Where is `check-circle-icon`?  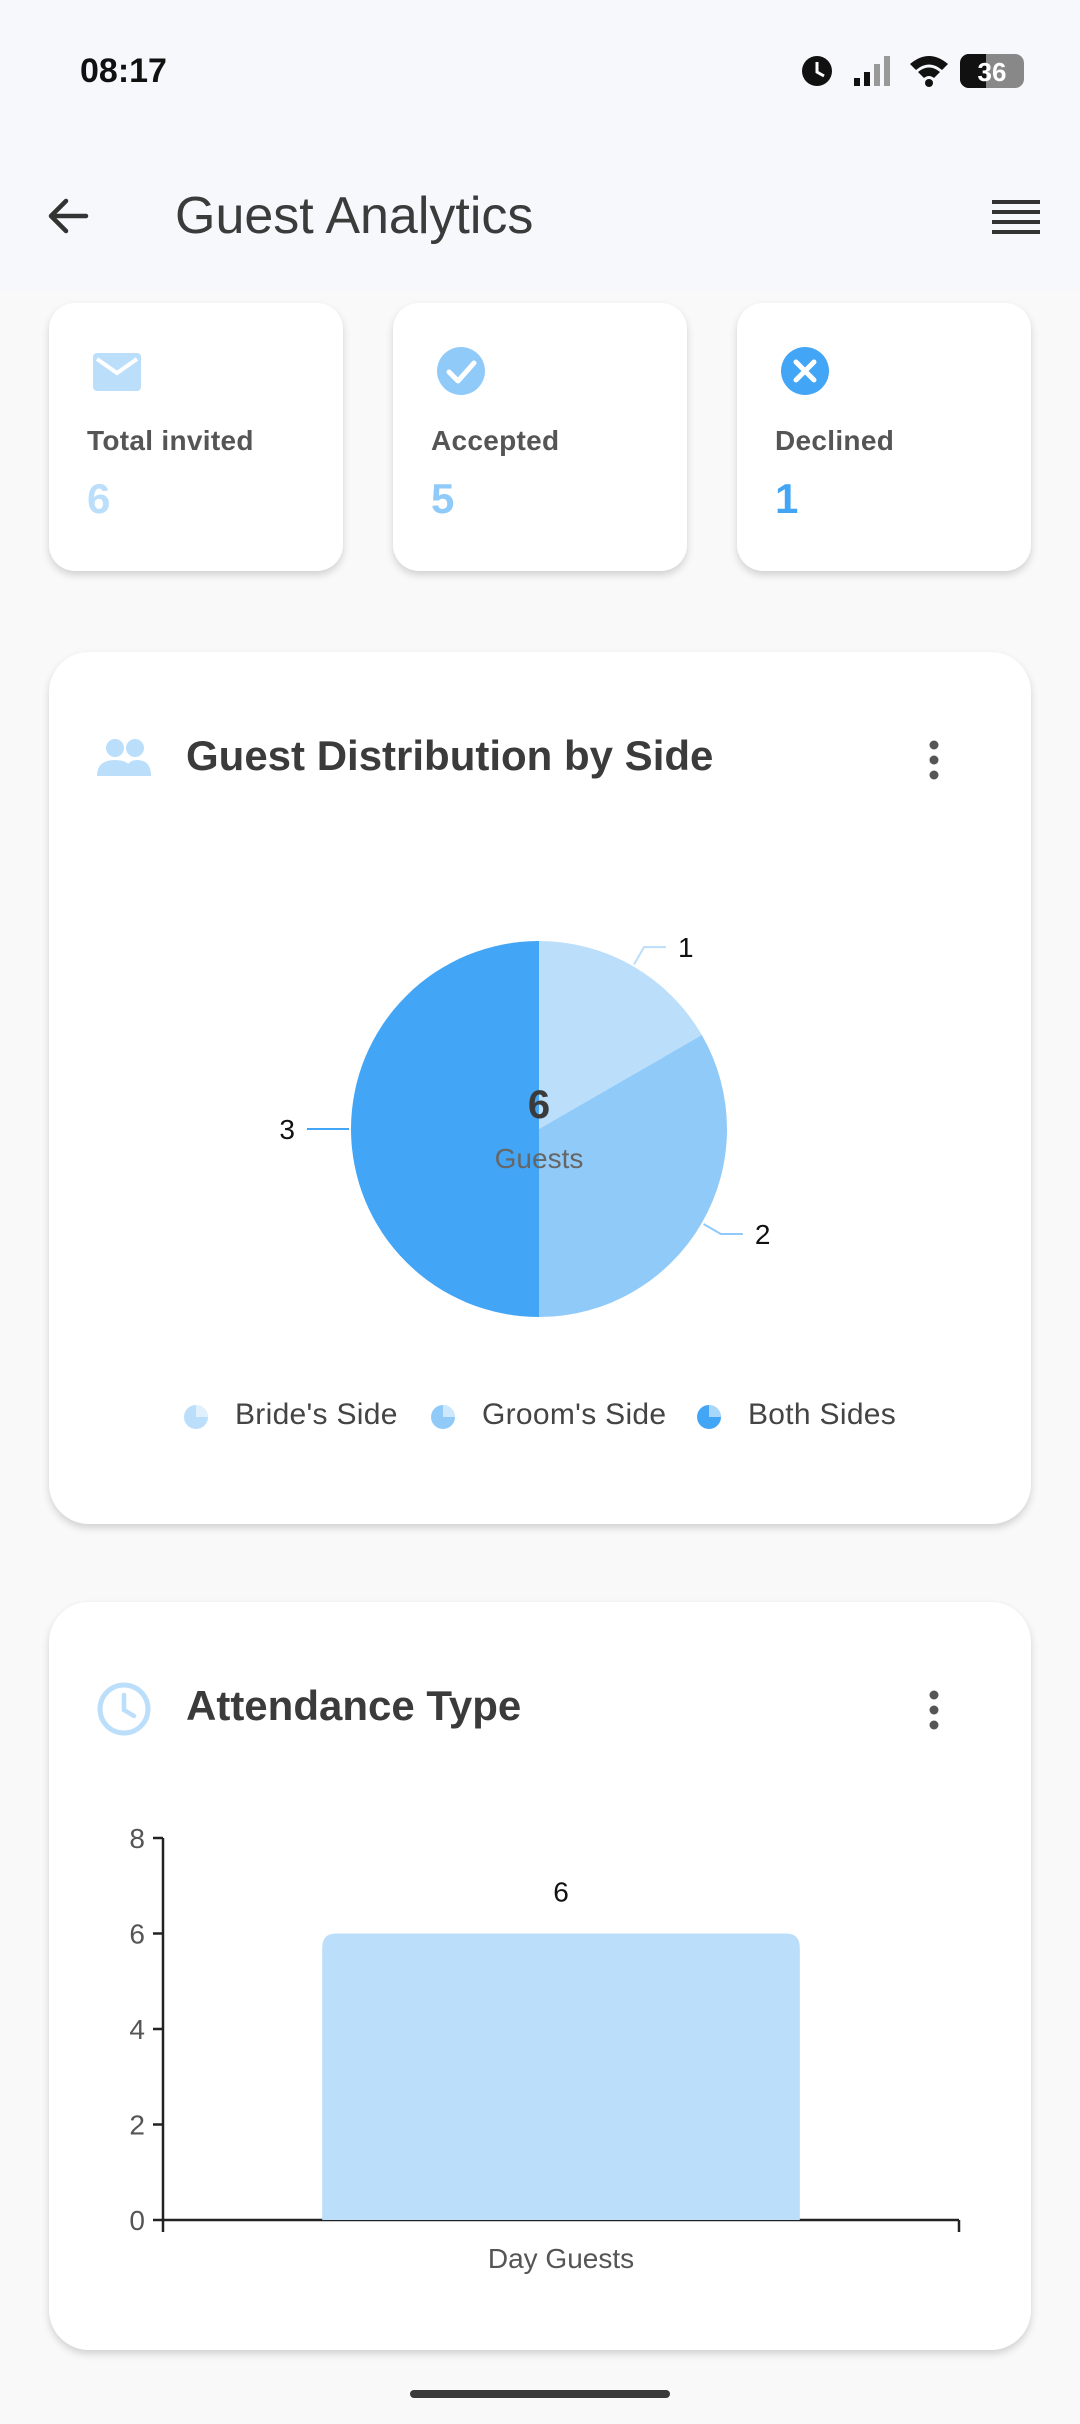 check-circle-icon is located at coordinates (461, 371).